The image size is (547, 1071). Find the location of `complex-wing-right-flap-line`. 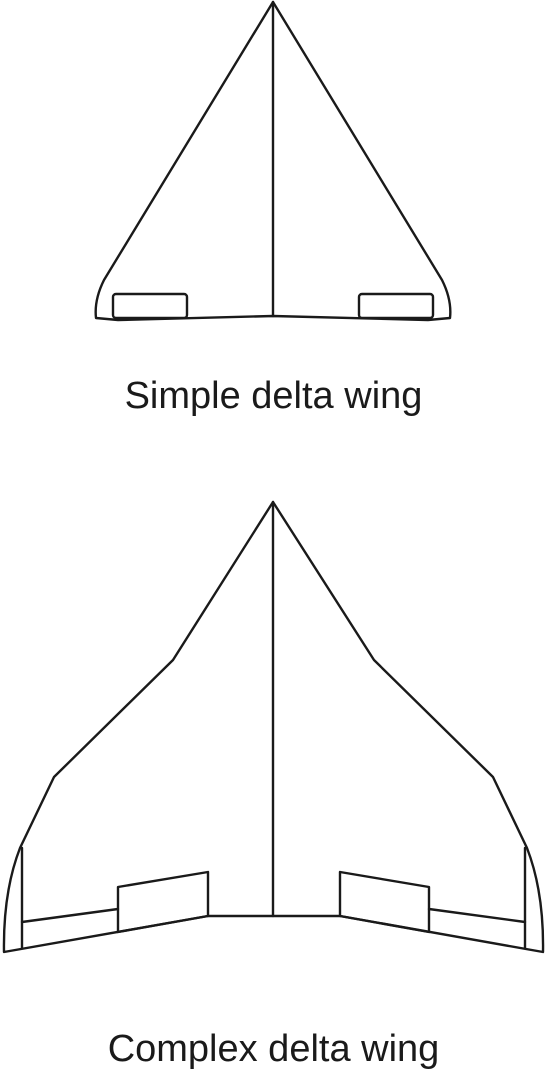

complex-wing-right-flap-line is located at coordinates (477, 915).